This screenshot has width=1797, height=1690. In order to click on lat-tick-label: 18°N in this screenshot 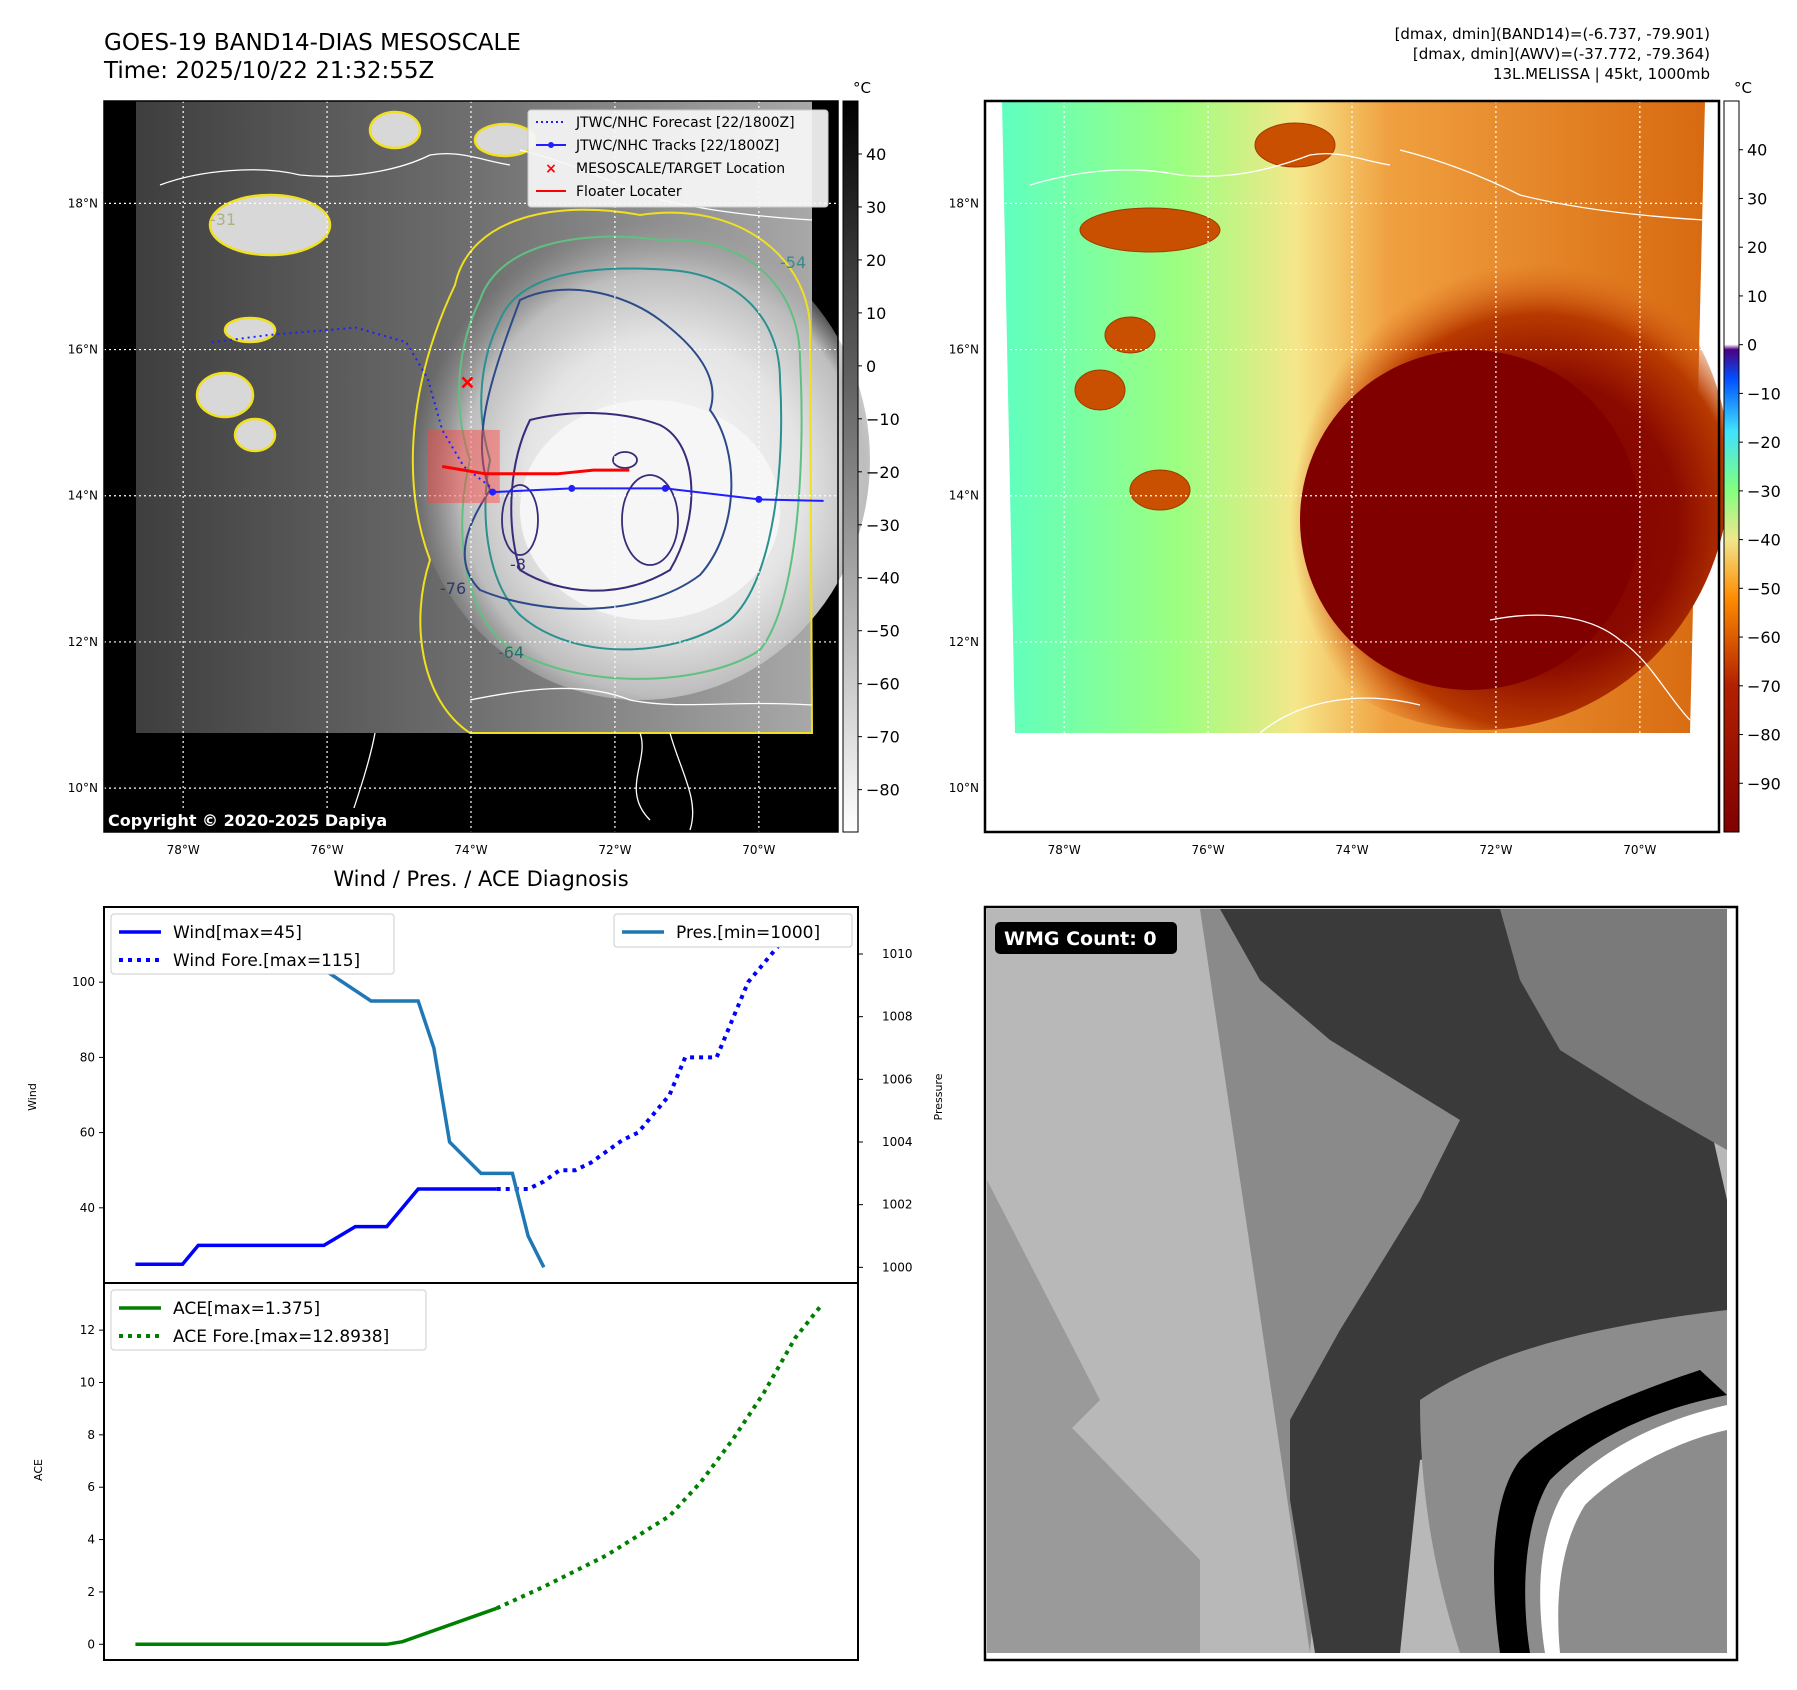, I will do `click(964, 203)`.